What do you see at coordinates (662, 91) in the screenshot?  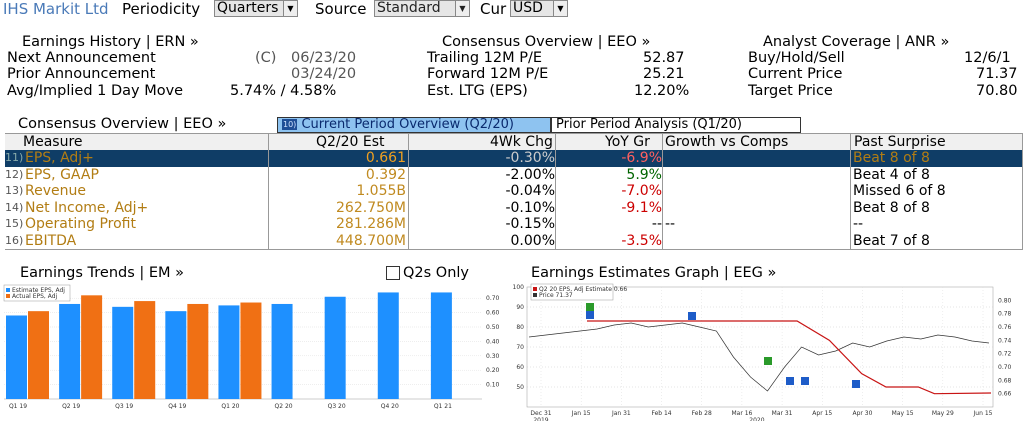 I see `ltg-value: 12.20%` at bounding box center [662, 91].